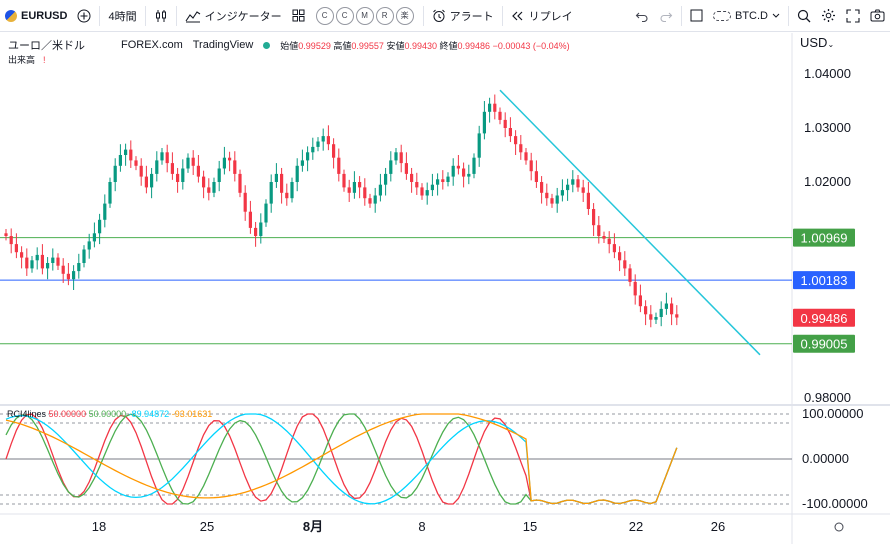 This screenshot has height=544, width=890. I want to click on interval-button: 4時間, so click(122, 16).